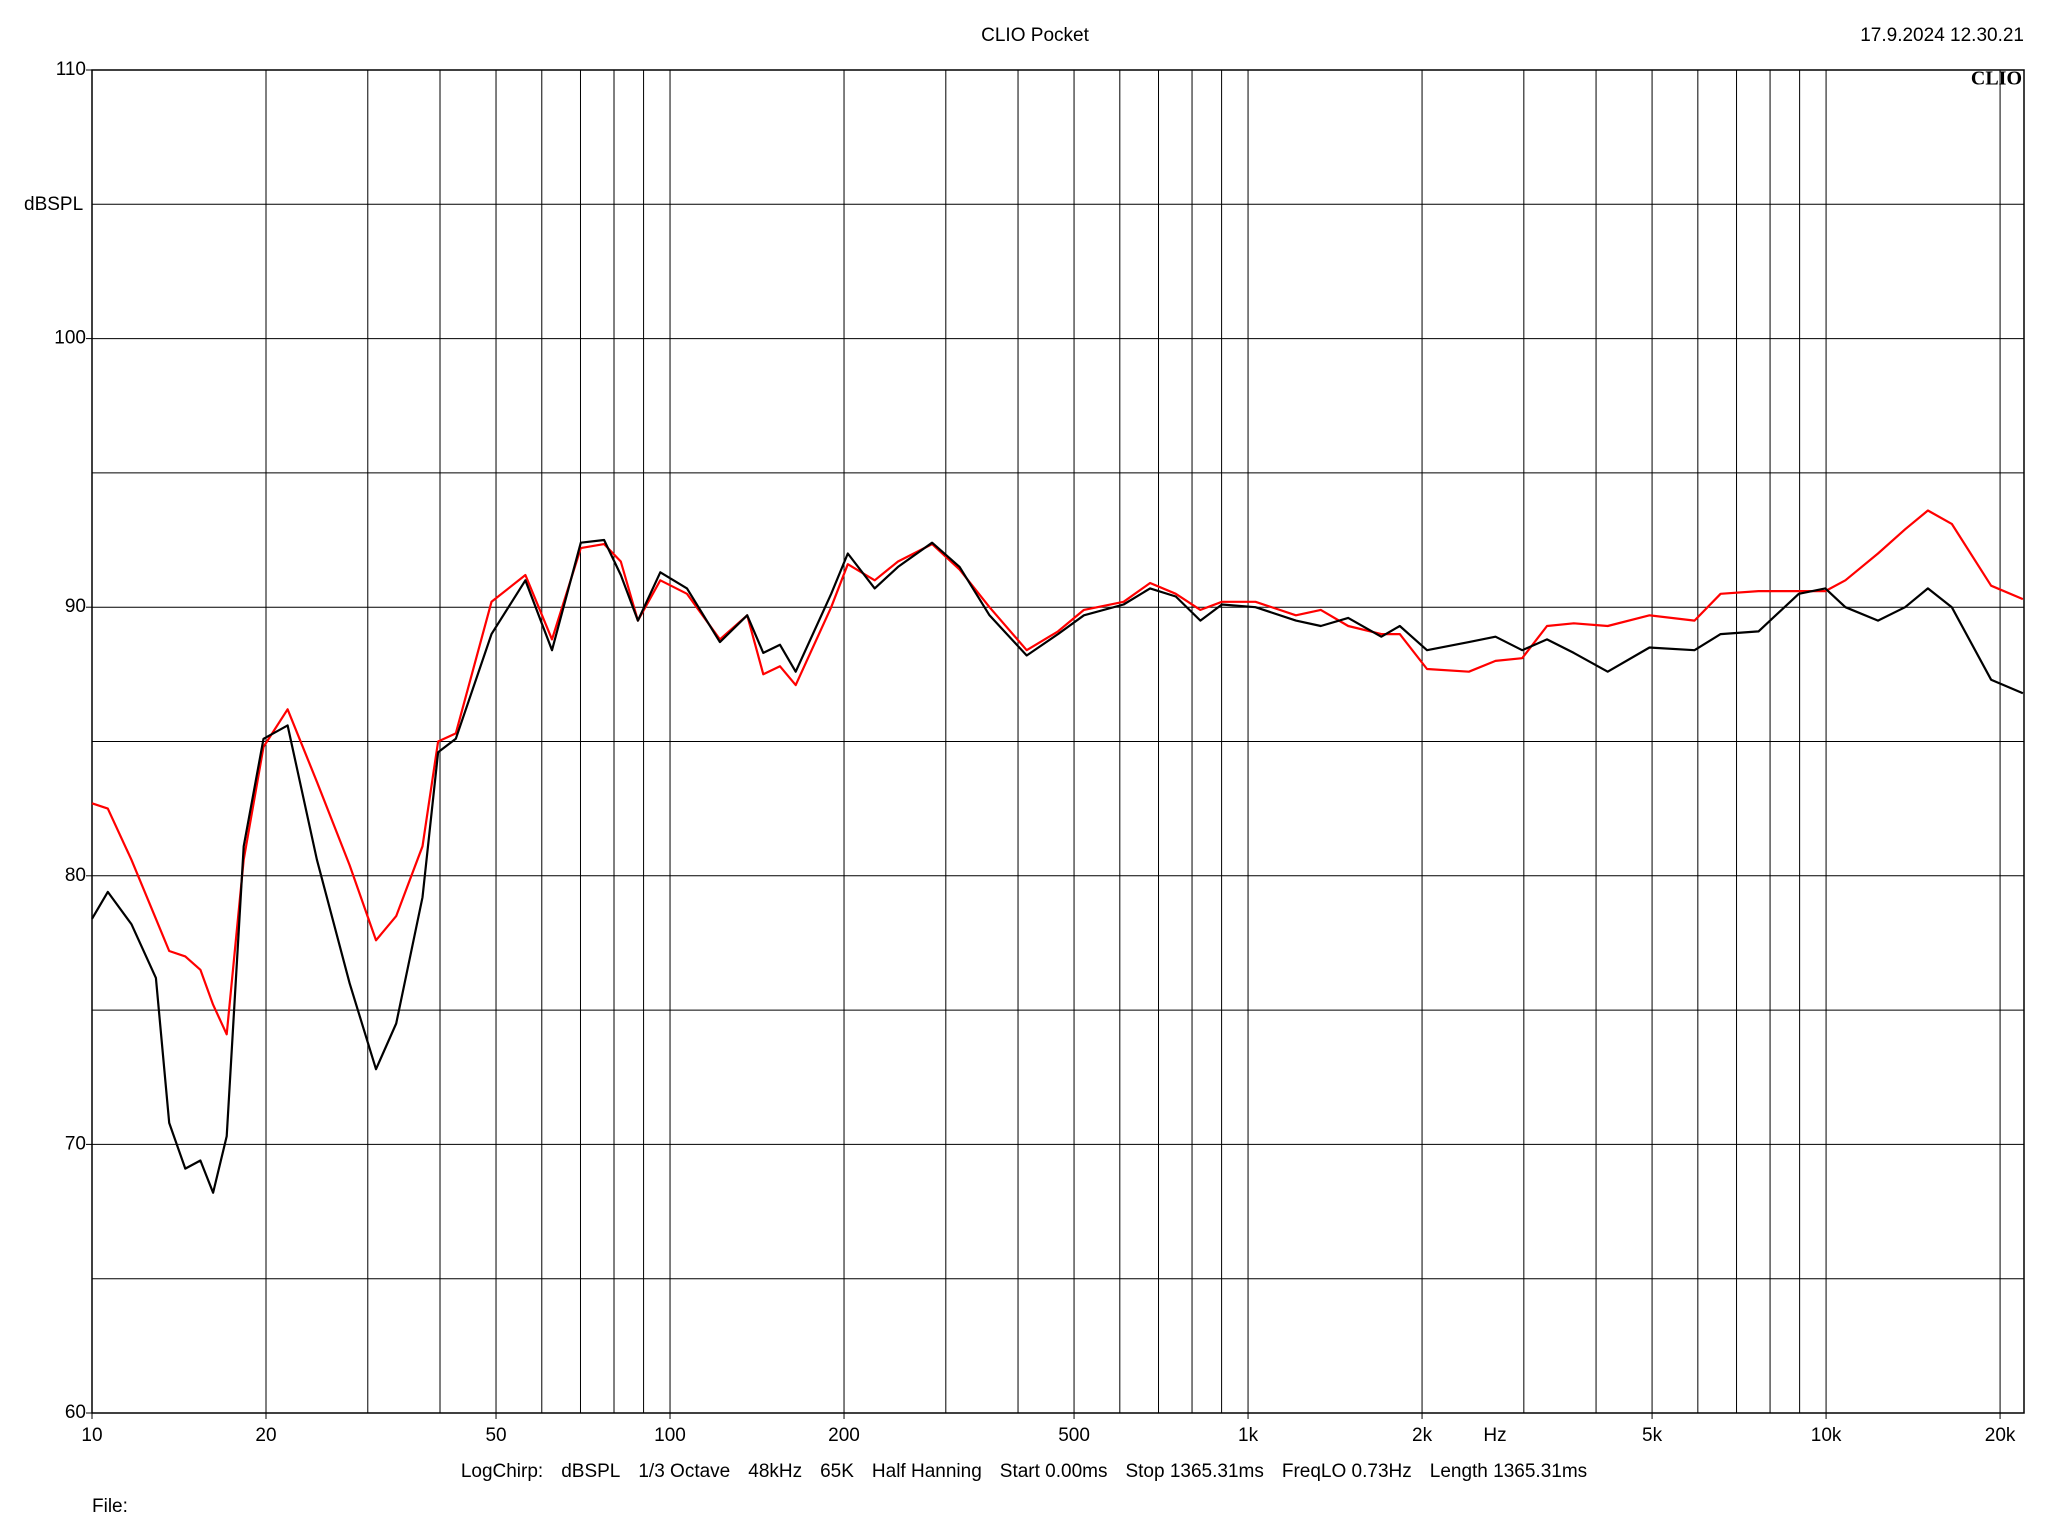 The image size is (2048, 1536). What do you see at coordinates (1422, 1435) in the screenshot?
I see `x-tick-label: 2k` at bounding box center [1422, 1435].